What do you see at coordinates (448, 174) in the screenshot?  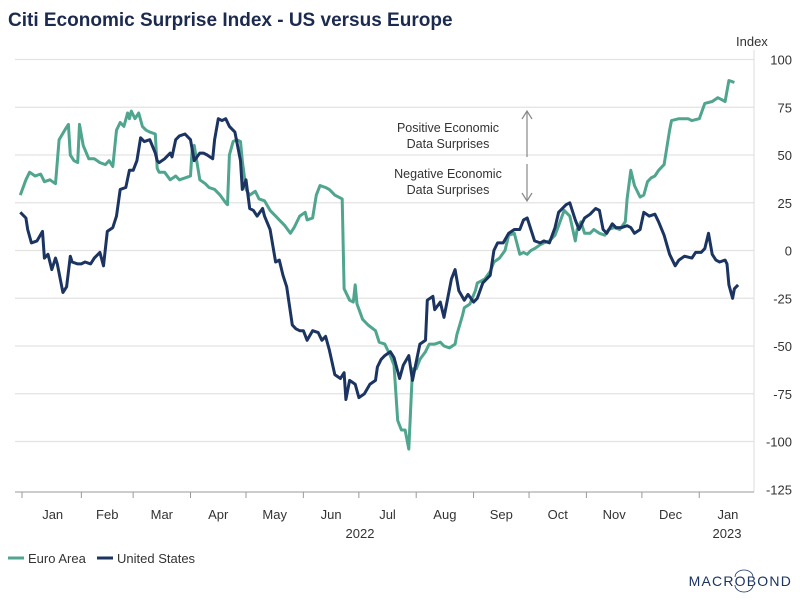 I see `annotation-negative-line1: Negative Economic` at bounding box center [448, 174].